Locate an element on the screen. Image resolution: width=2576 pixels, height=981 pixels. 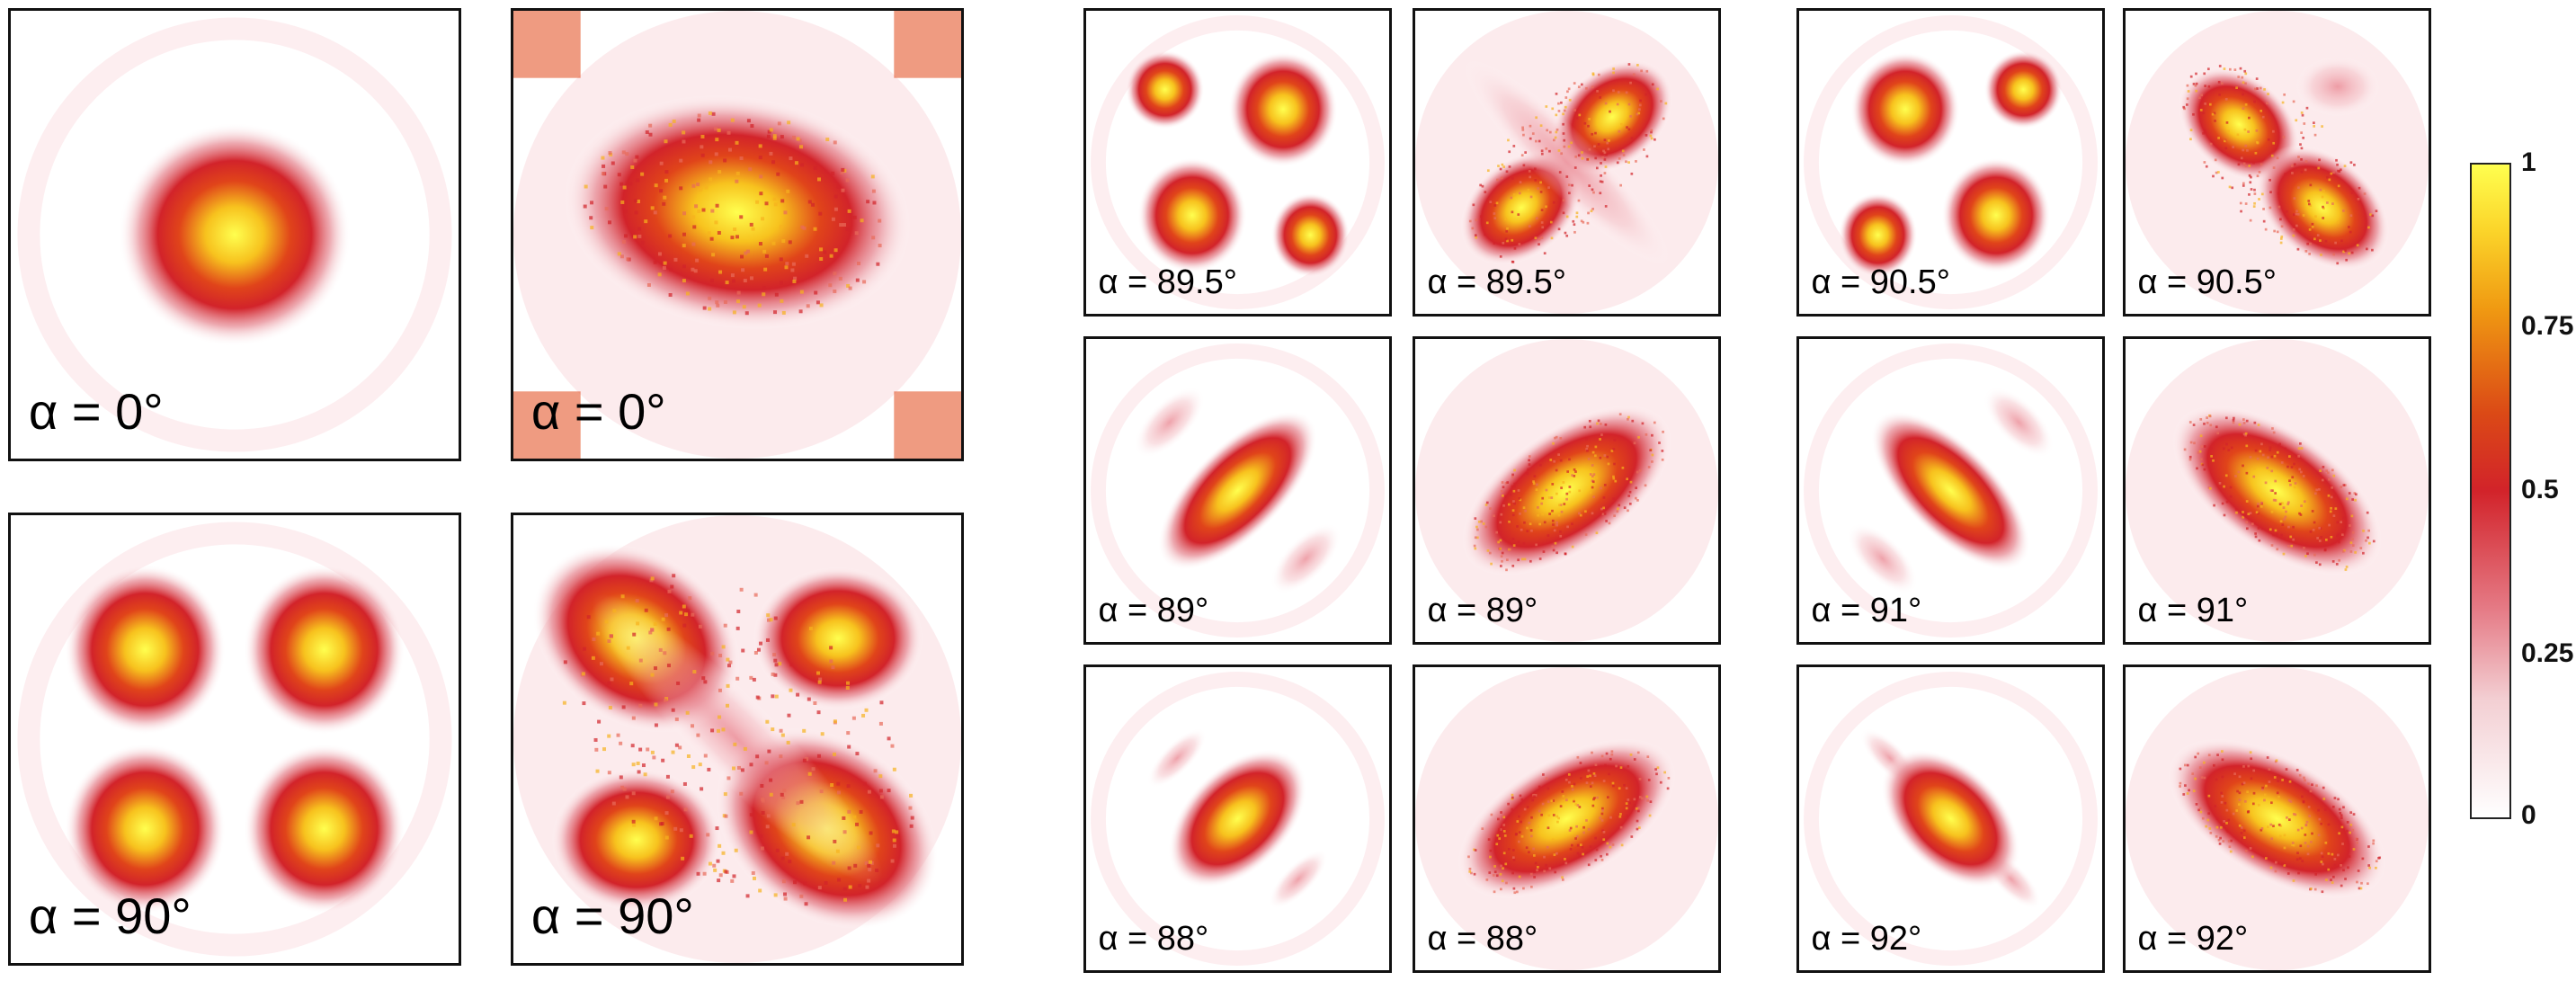
sim-alpha-91: α = 91° is located at coordinates (1951, 490).